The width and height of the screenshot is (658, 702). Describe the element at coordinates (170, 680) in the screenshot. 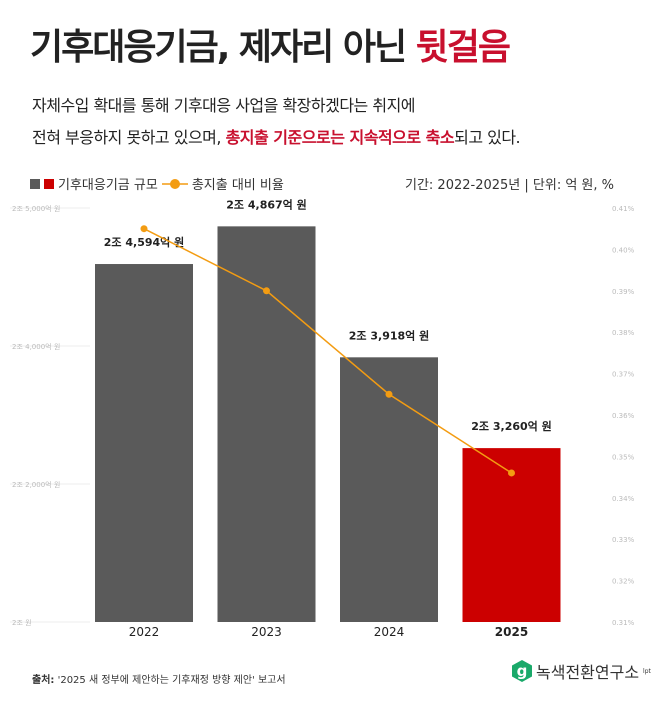

I see `source-text: '2025 새 정부에 제안하는 기후재정 방향 제안' 보고서` at that location.